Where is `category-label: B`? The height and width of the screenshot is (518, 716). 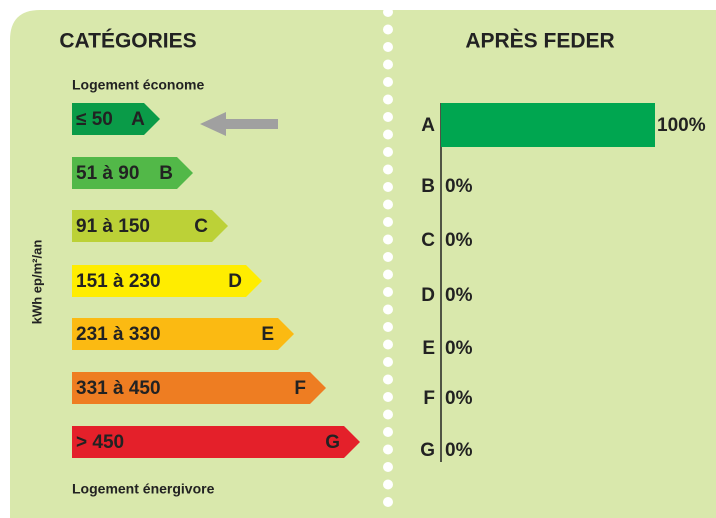 category-label: B is located at coordinates (428, 186).